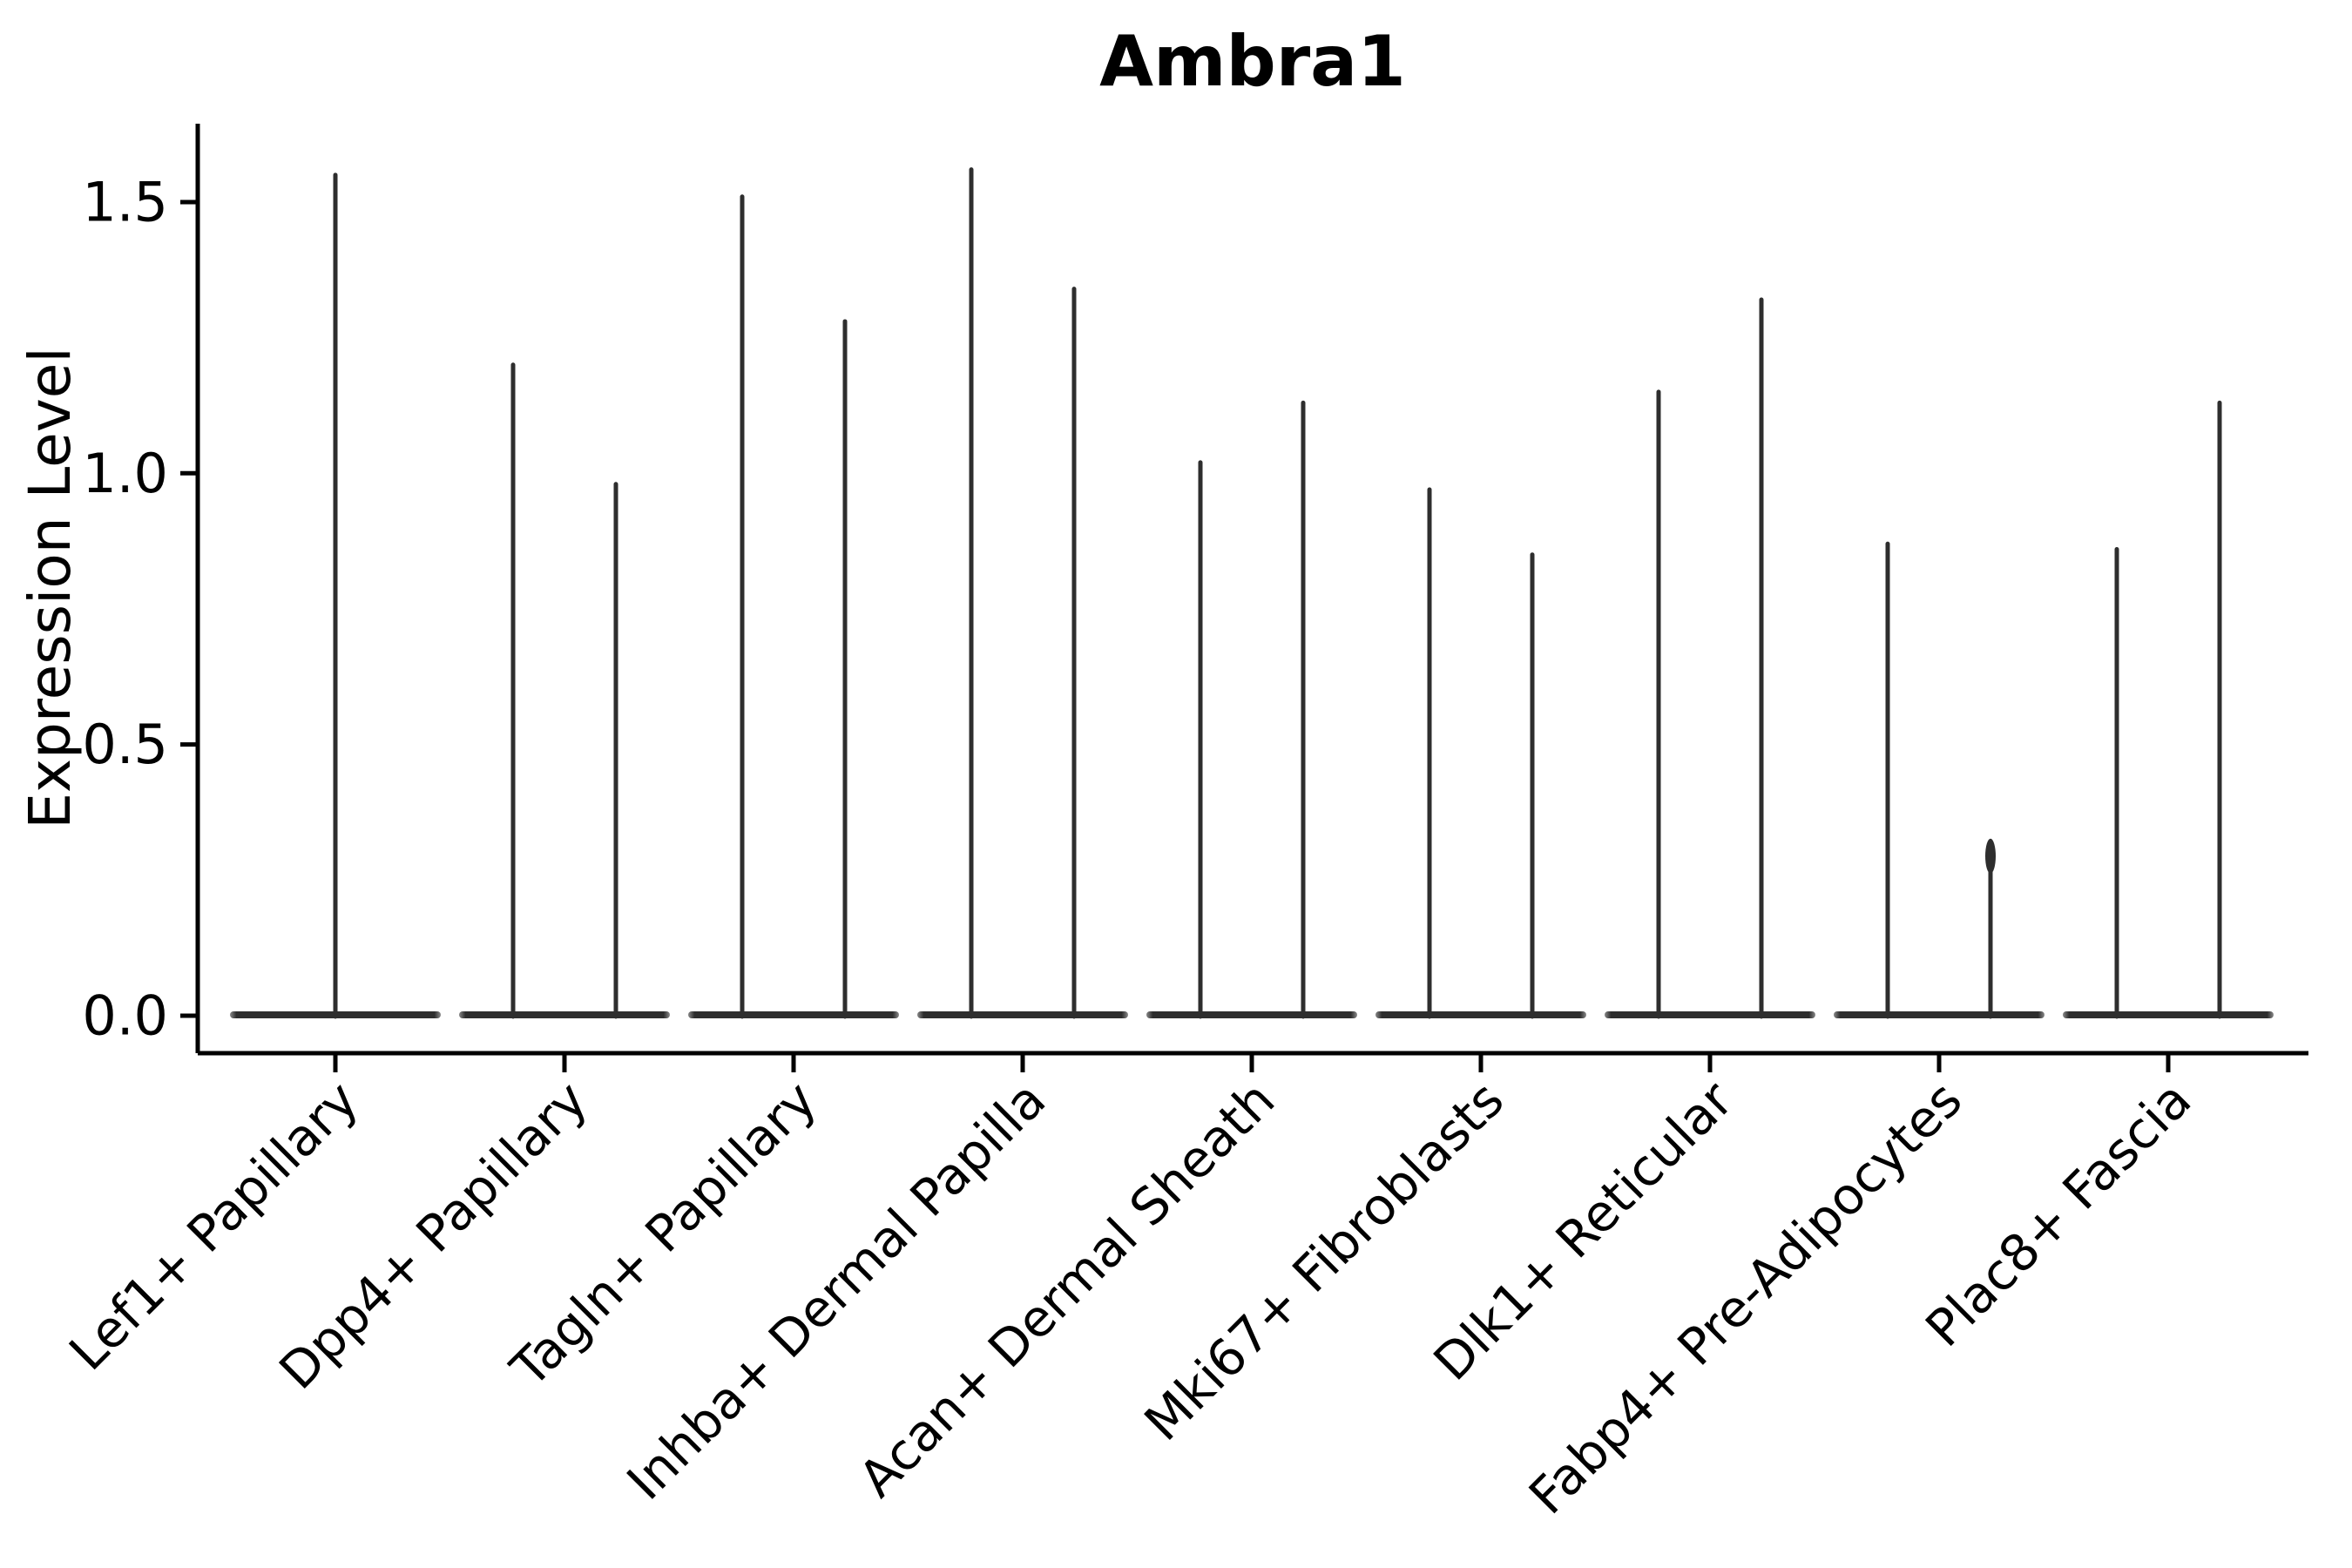 The image size is (2352, 1568). I want to click on y-tick-label: 0.5, so click(125, 744).